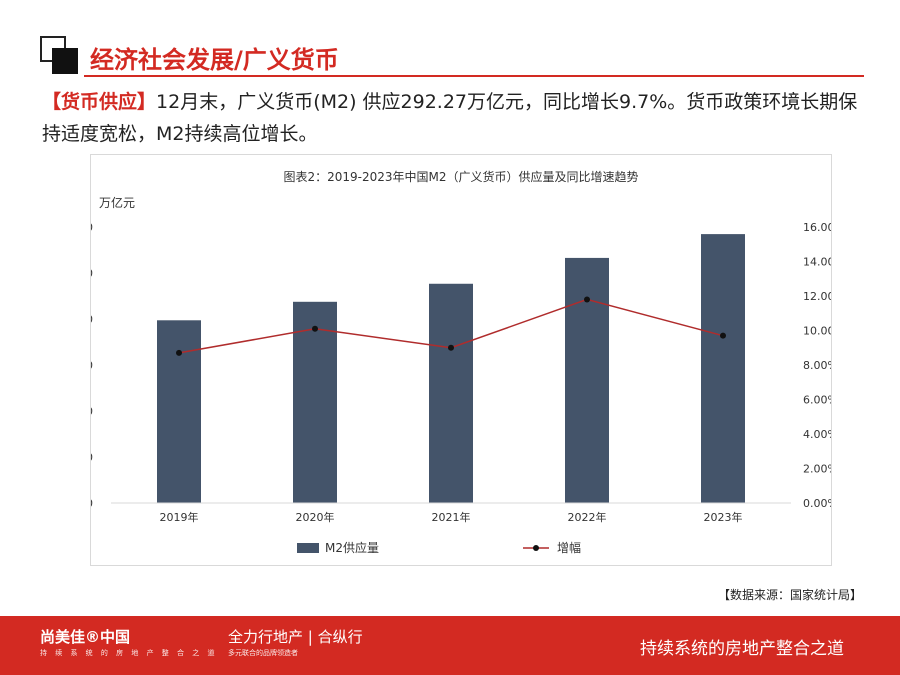  I want to click on legend-swatch-growth-point, so click(536, 548).